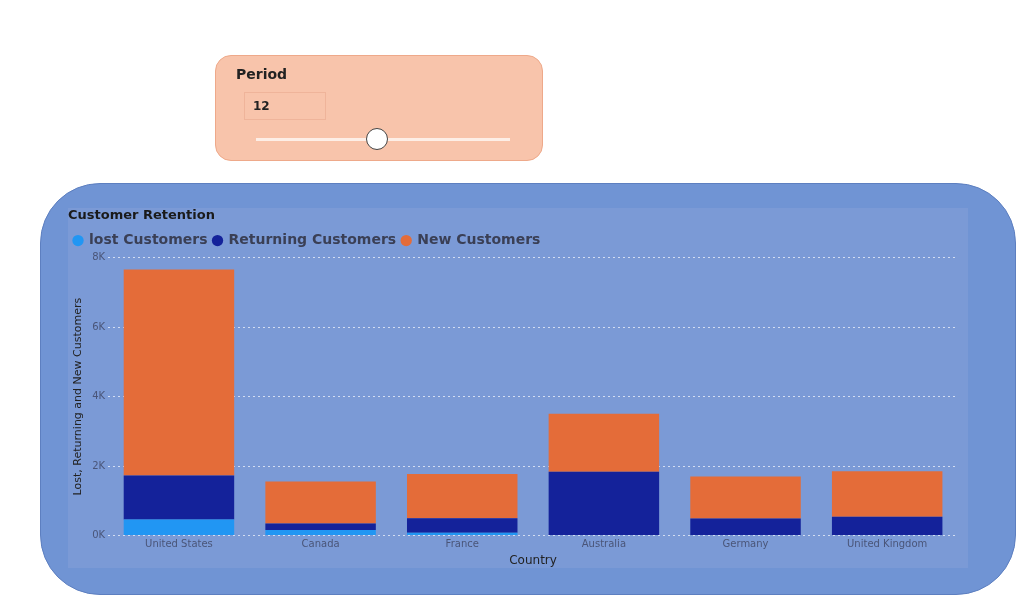 The image size is (1024, 600). What do you see at coordinates (312, 239) in the screenshot?
I see `legend-label: Returning Customers` at bounding box center [312, 239].